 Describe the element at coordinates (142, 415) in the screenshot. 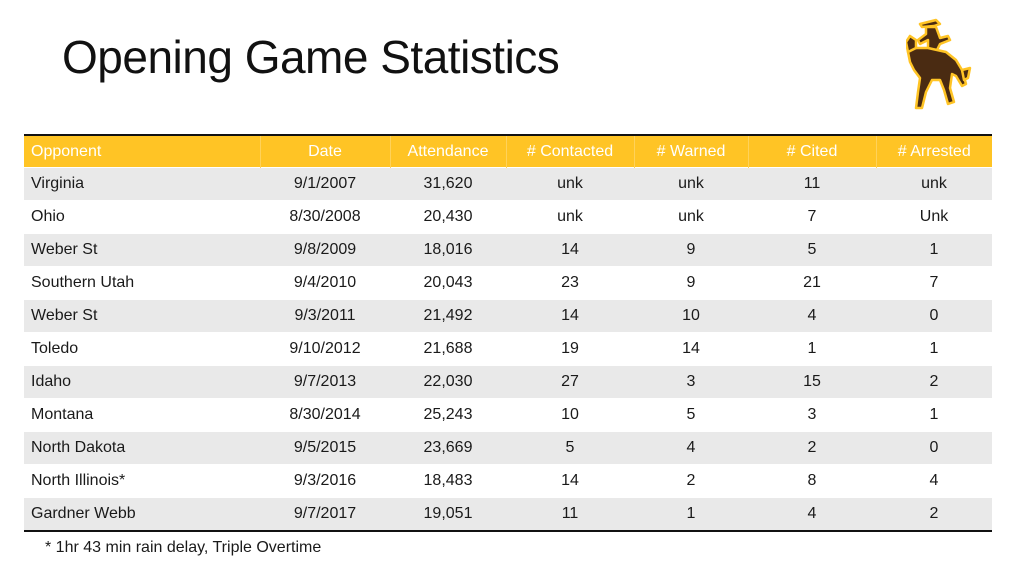

I see `cell-opponent: Montana` at that location.